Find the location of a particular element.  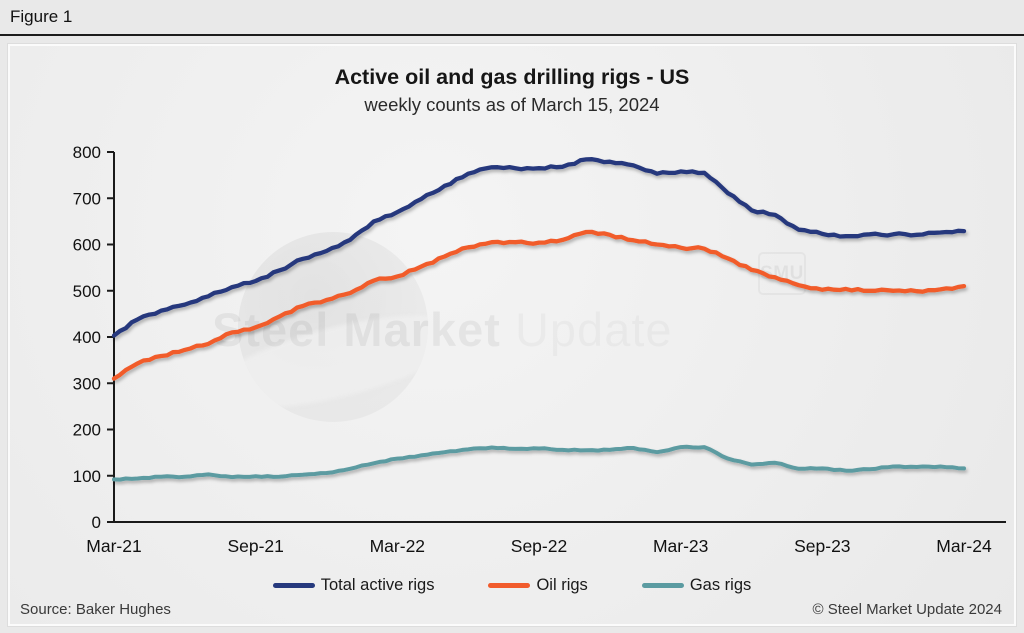

smu-logo-watermark is located at coordinates (333, 327).